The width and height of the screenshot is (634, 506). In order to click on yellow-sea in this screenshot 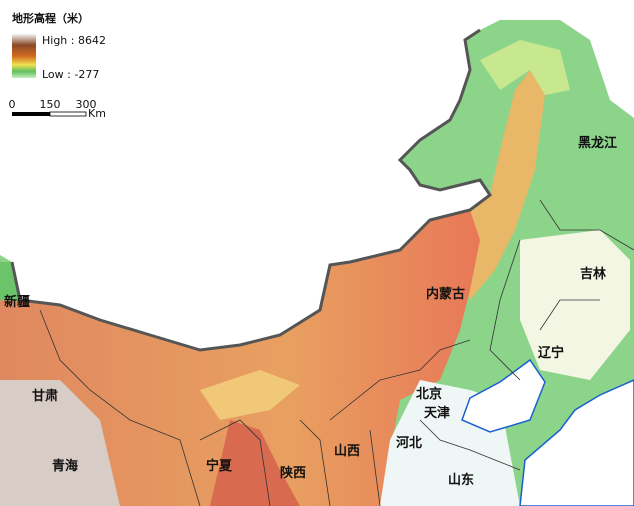, I will do `click(576, 442)`.